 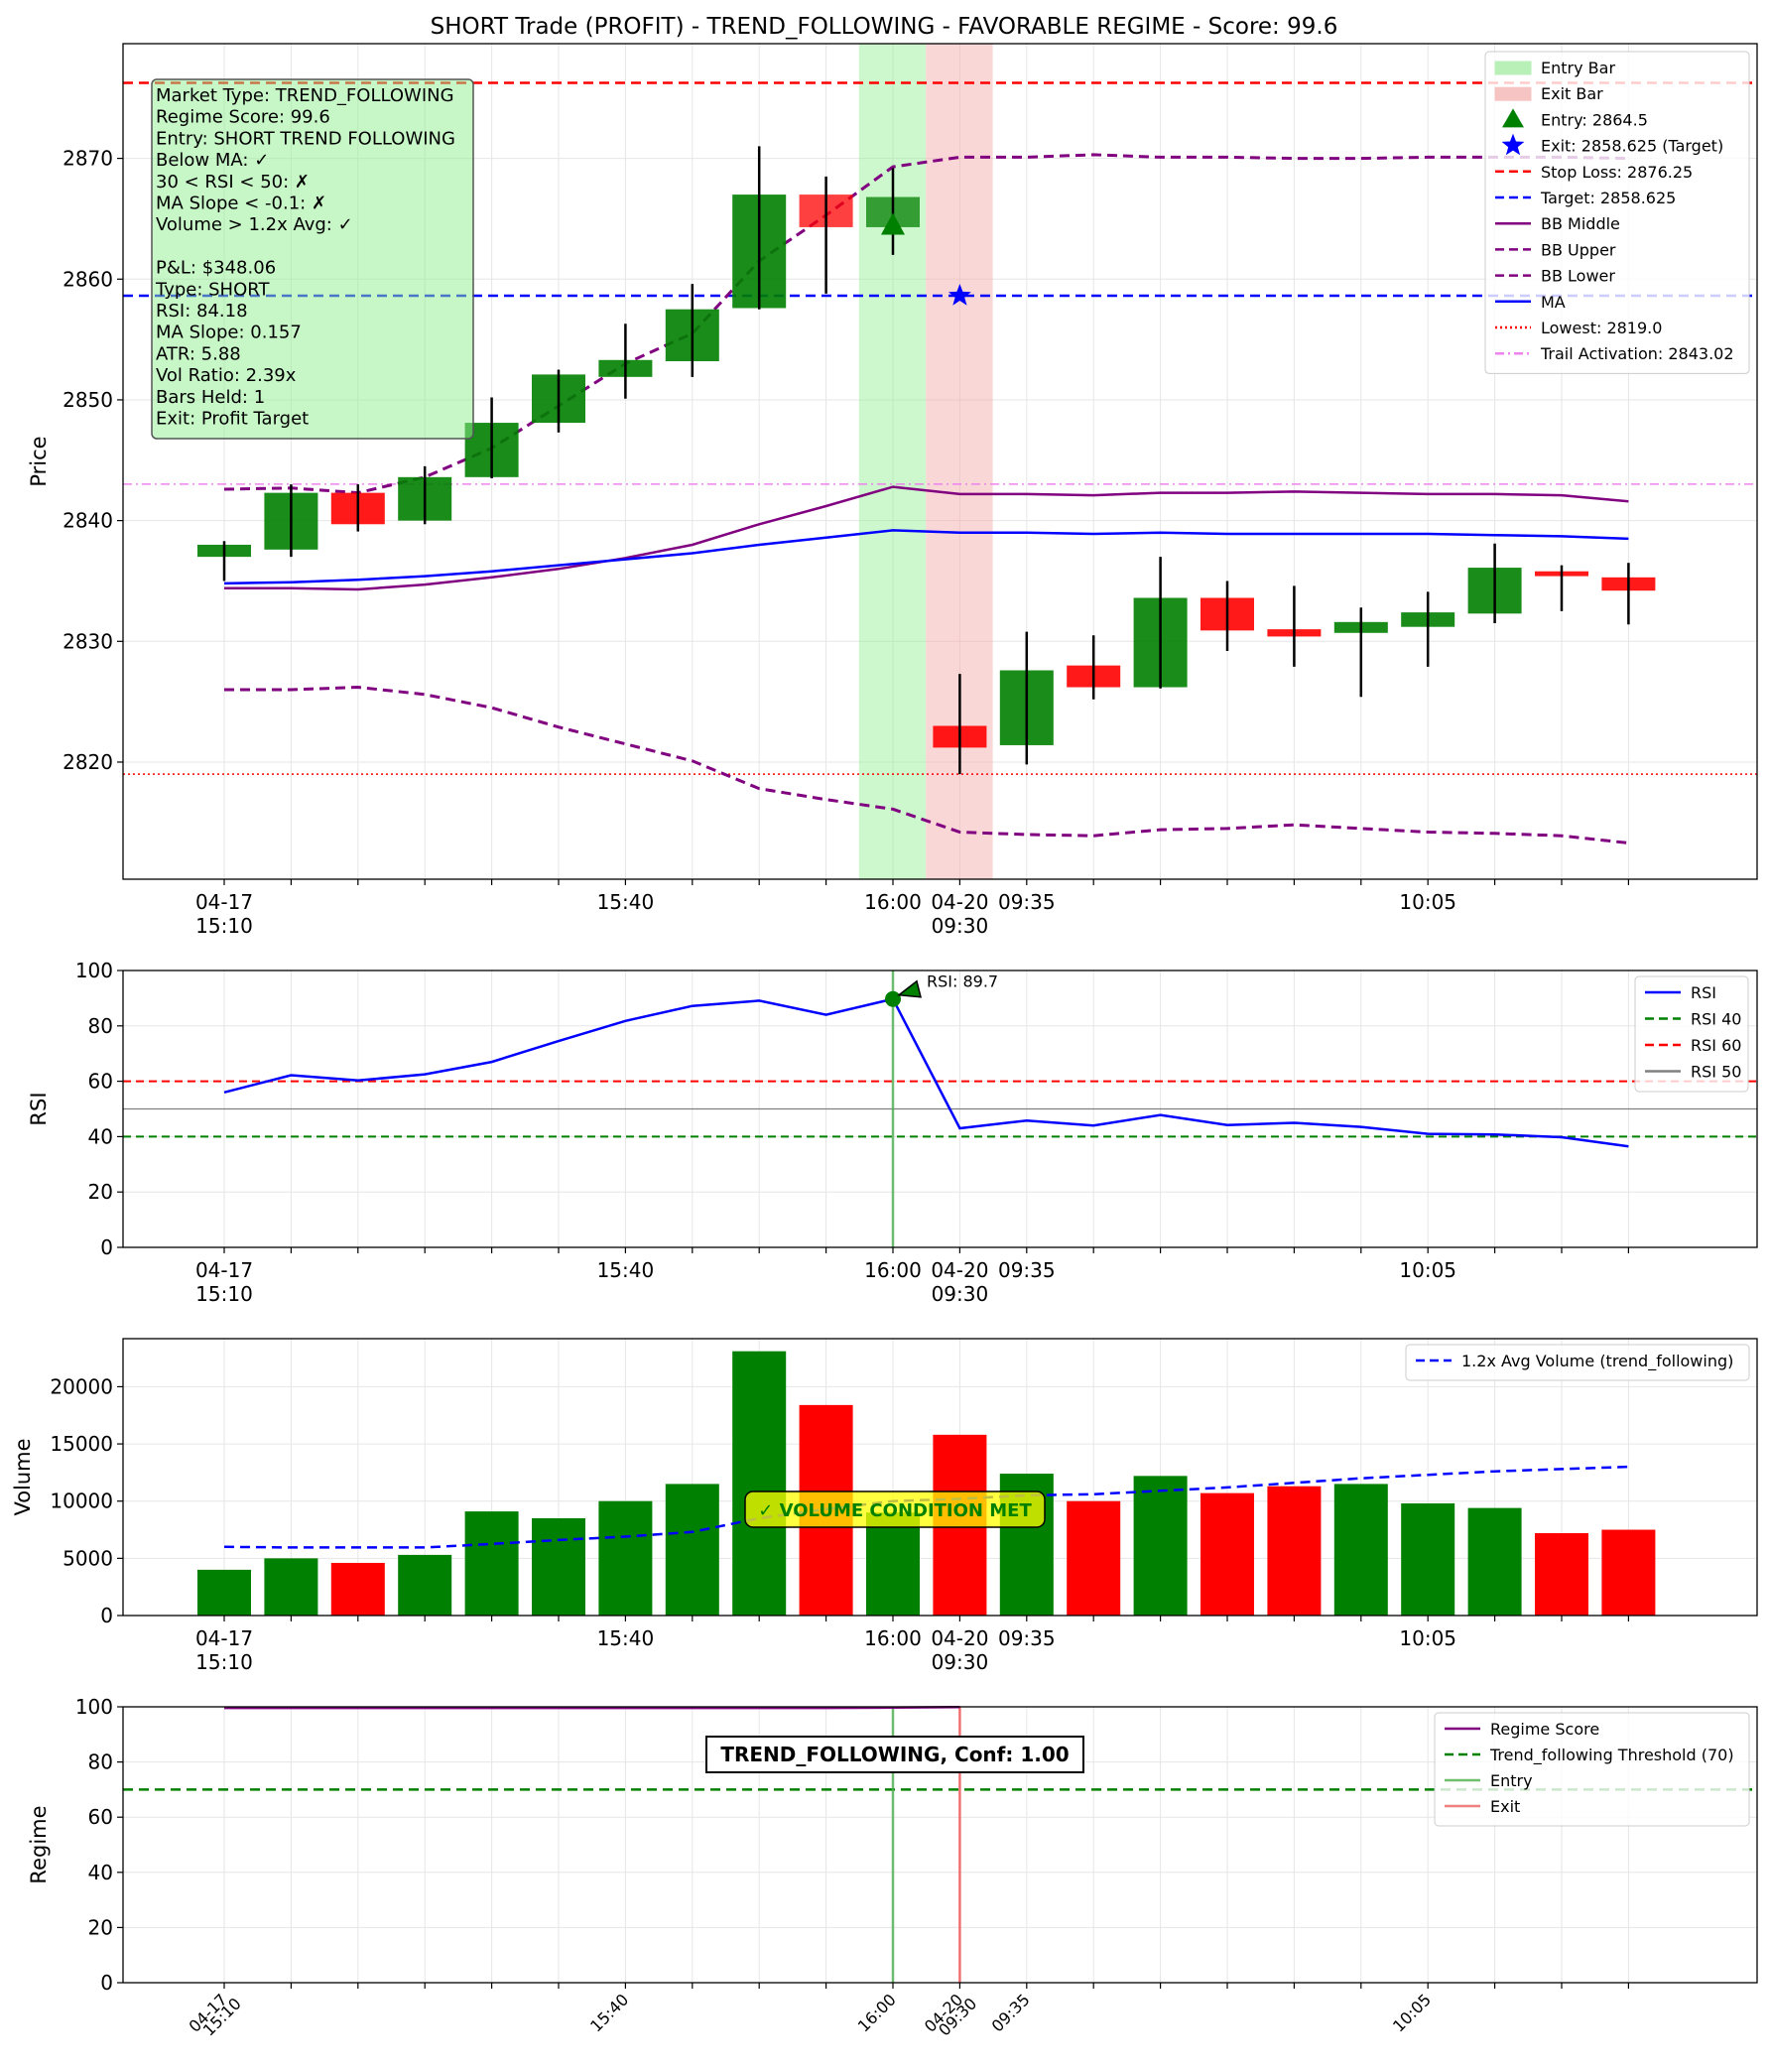 I want to click on rsi-entry-point, so click(x=893, y=998).